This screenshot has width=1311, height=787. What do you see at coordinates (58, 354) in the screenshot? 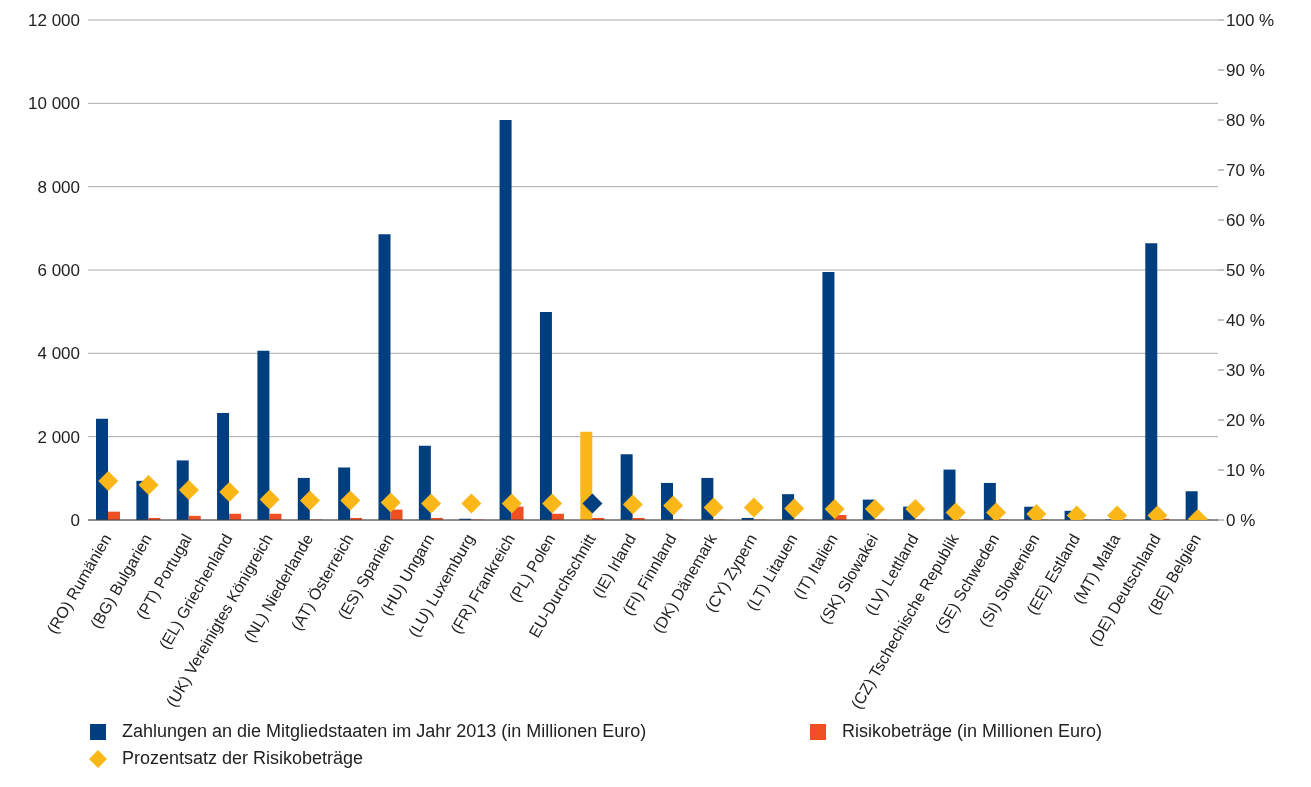
I see `y-tick-label: 4 000` at bounding box center [58, 354].